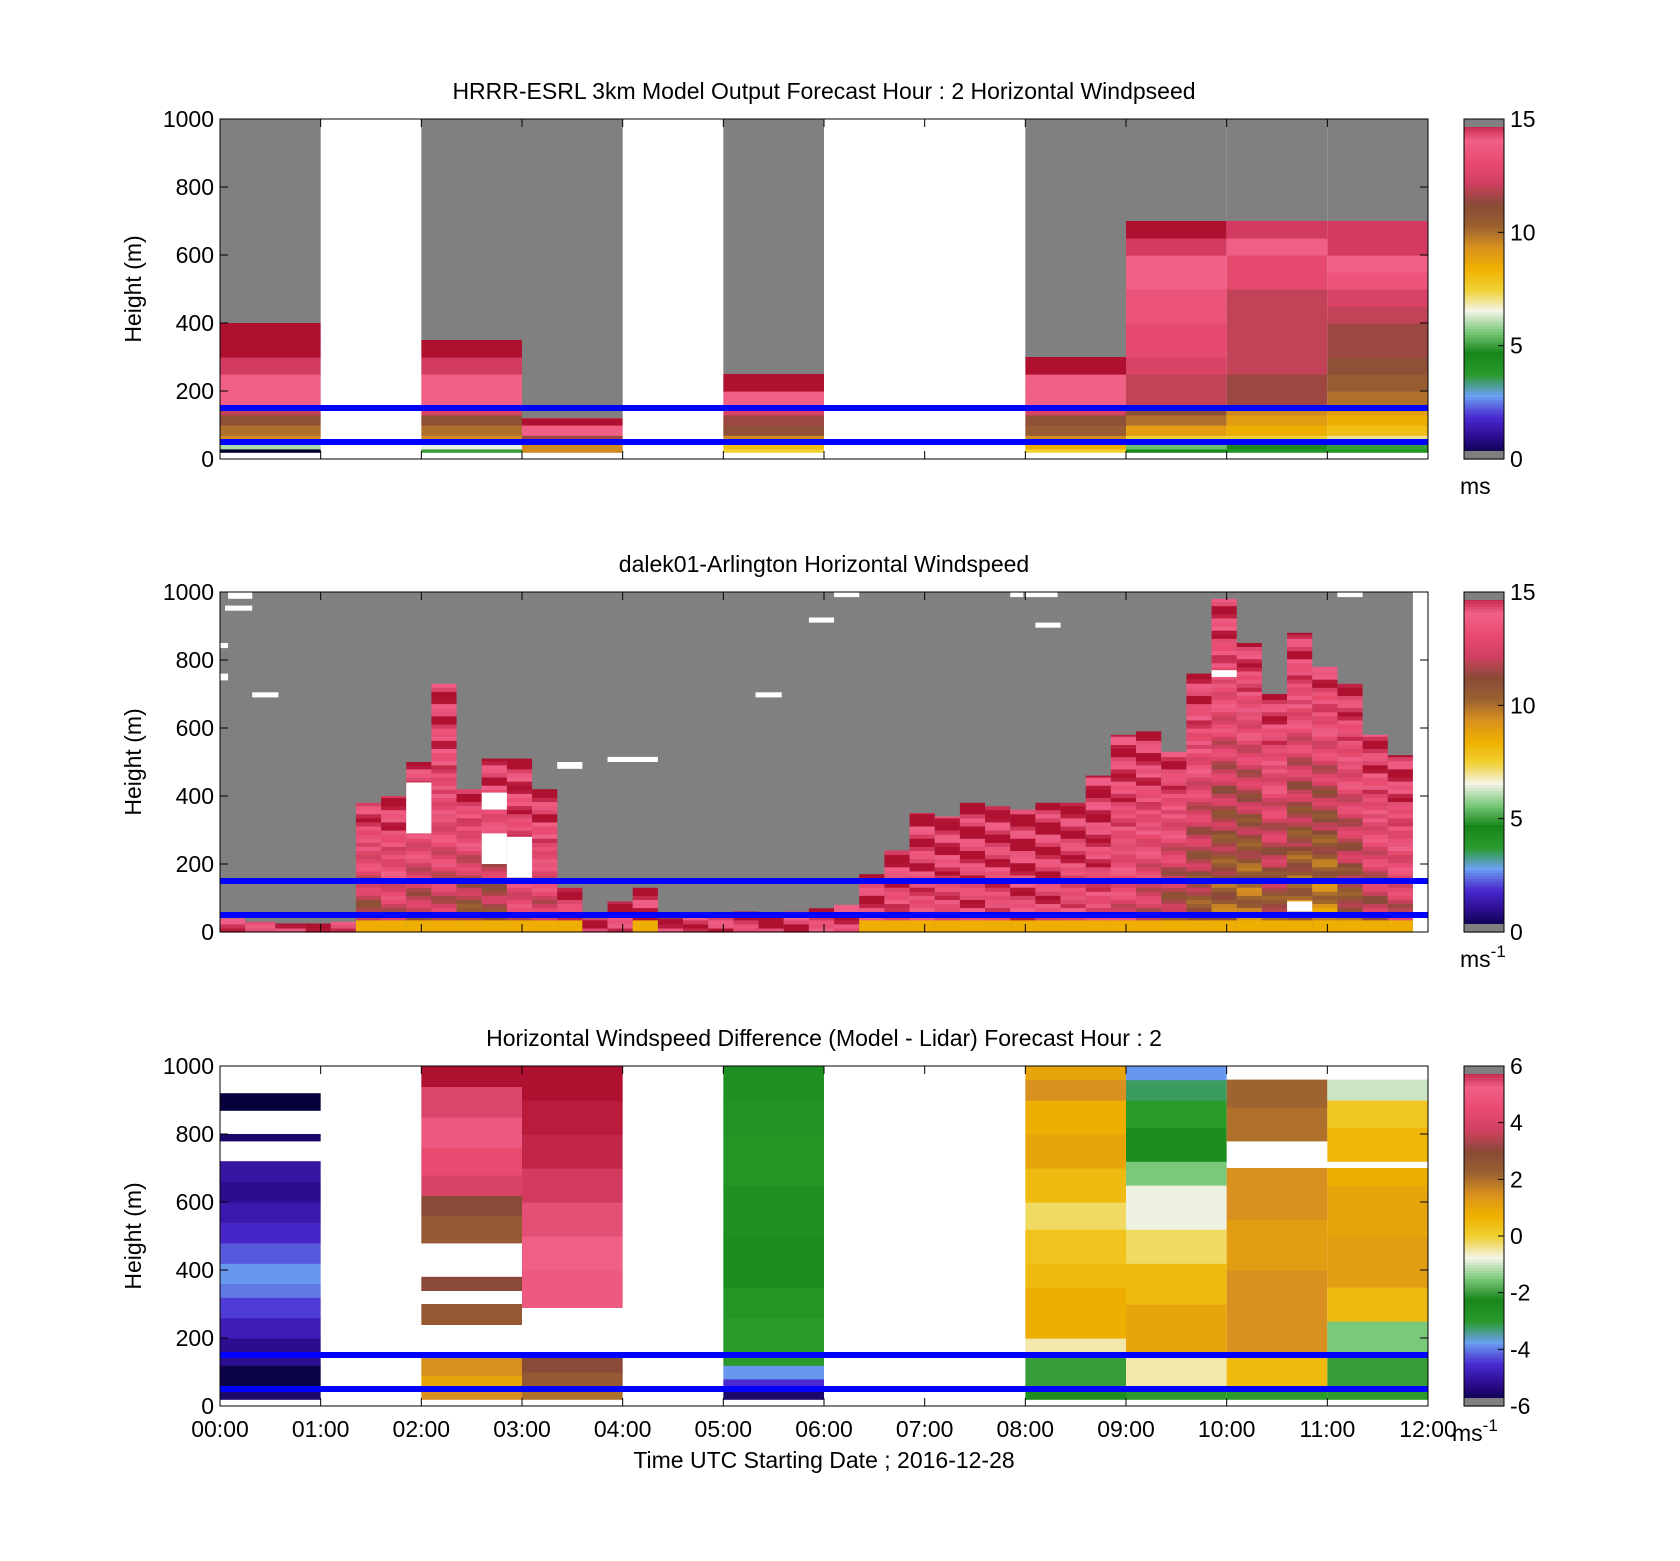  What do you see at coordinates (207, 459) in the screenshot?
I see `y-tick-label: 0` at bounding box center [207, 459].